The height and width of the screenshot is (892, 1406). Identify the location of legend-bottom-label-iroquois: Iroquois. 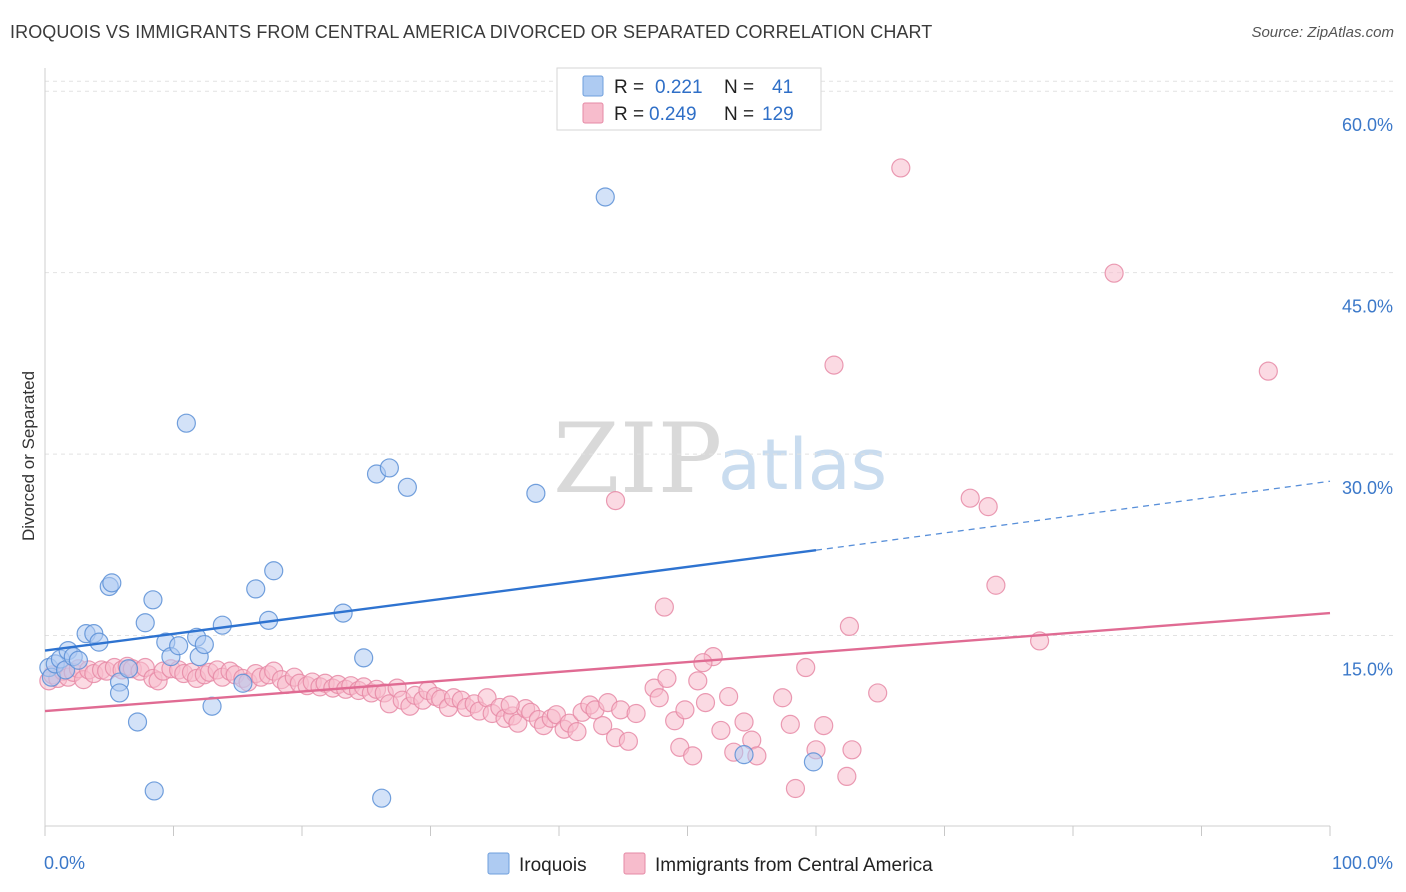
(553, 865).